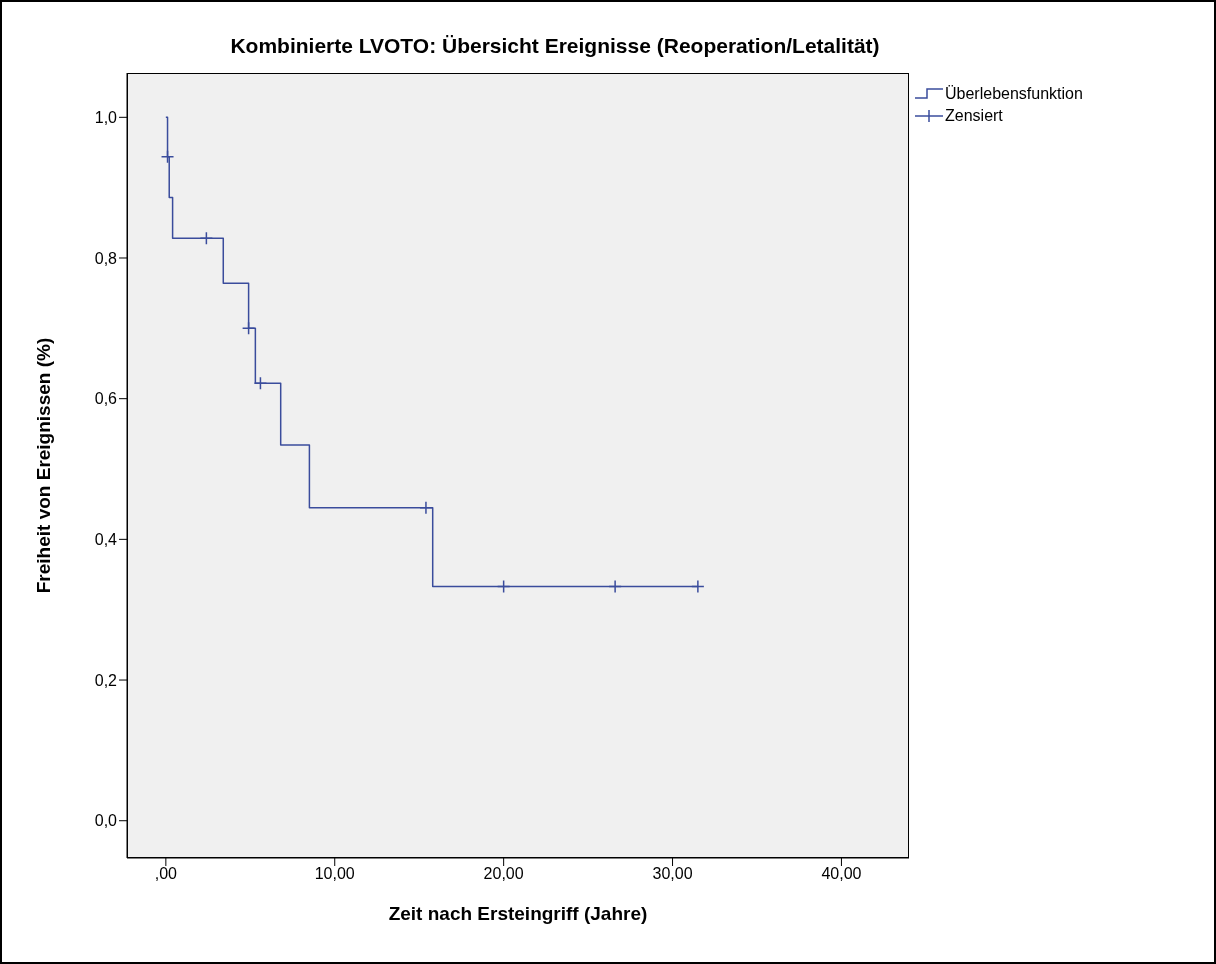 The height and width of the screenshot is (964, 1216). Describe the element at coordinates (555, 46) in the screenshot. I see `chart-title: Kombinierte LVOTO: Übersicht Ereignisse (Reoperation/Letalität)` at that location.